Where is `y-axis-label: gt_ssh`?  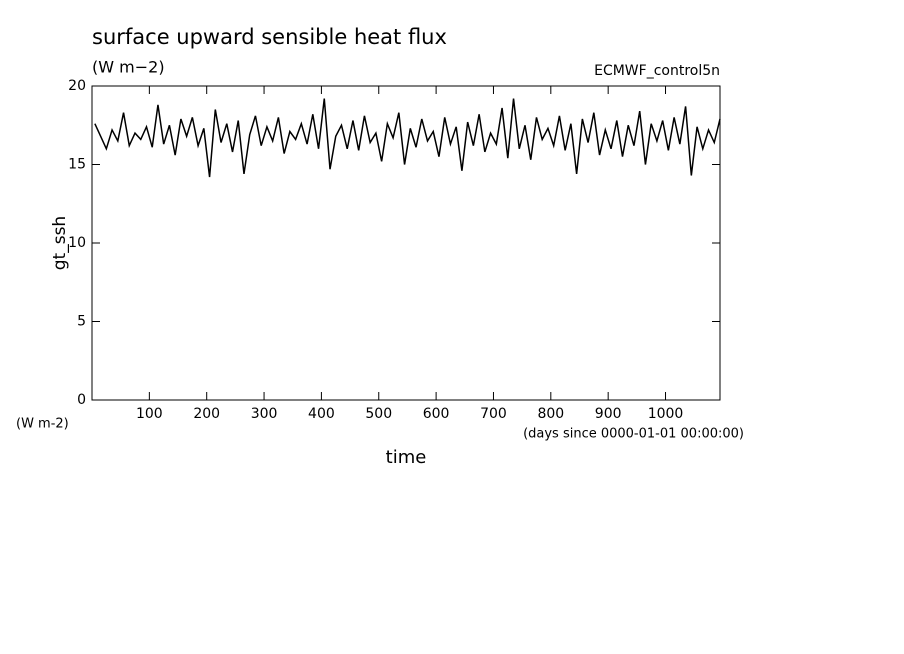
y-axis-label: gt_ssh is located at coordinates (60, 243).